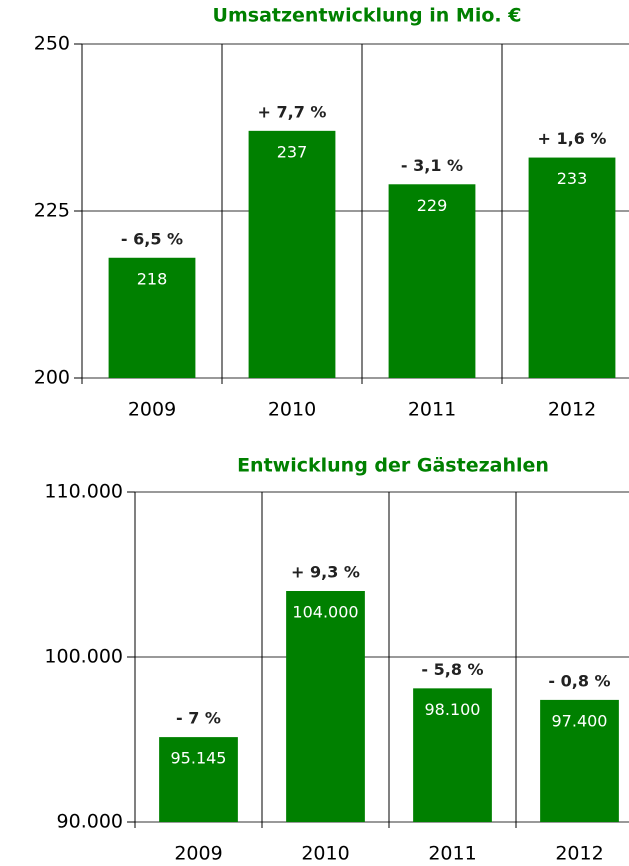 This screenshot has height=866, width=629. Describe the element at coordinates (432, 165) in the screenshot. I see `annotation: - 3,1 %` at that location.